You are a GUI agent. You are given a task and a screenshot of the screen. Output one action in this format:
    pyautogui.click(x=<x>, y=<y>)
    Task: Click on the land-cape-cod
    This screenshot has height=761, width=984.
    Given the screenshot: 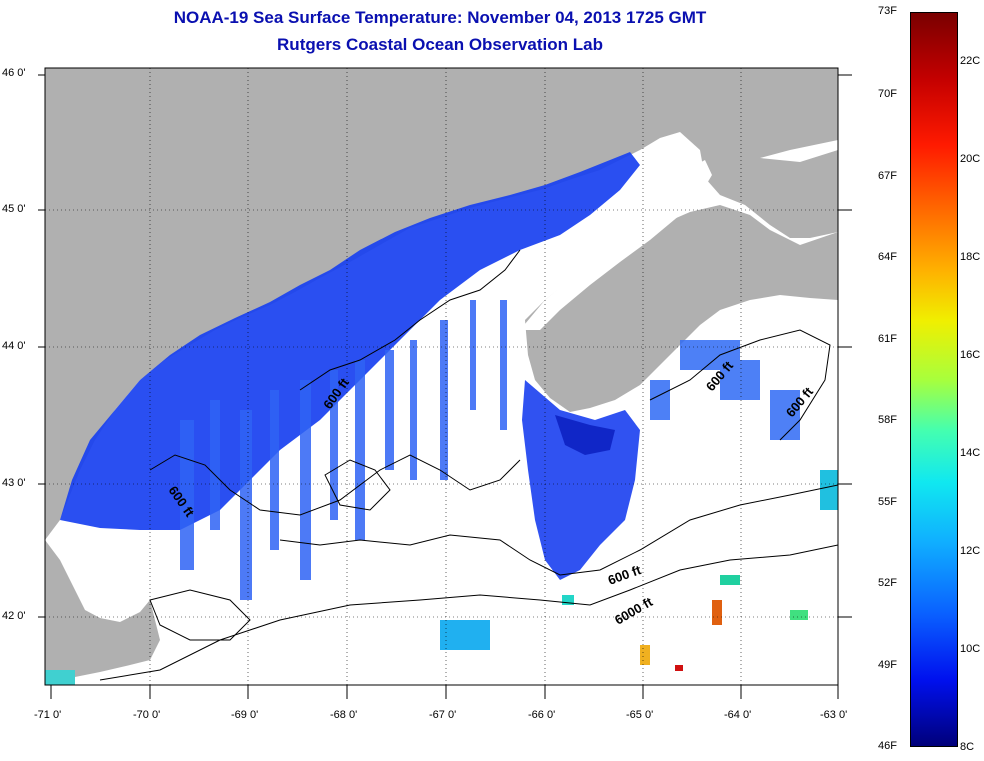 What is the action you would take?
    pyautogui.click(x=102, y=612)
    